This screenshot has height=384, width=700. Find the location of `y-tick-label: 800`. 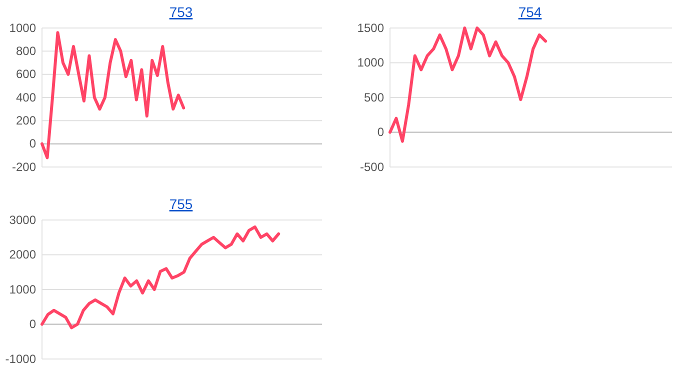

y-tick-label: 800 is located at coordinates (26, 51).